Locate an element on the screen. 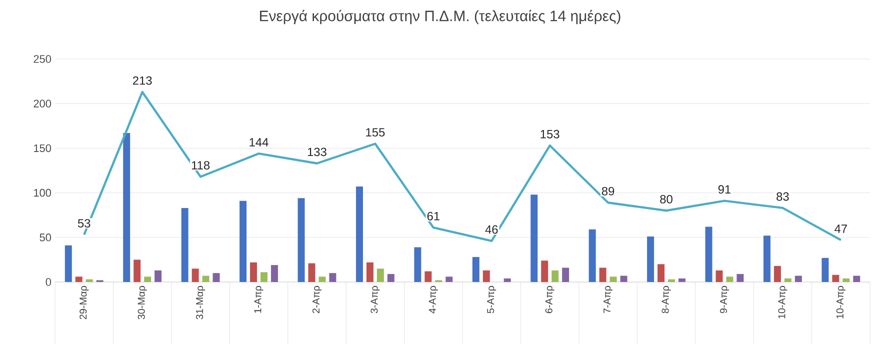 Image resolution: width=880 pixels, height=350 pixels. x-tick-label: 31-Μαρ is located at coordinates (201, 303).